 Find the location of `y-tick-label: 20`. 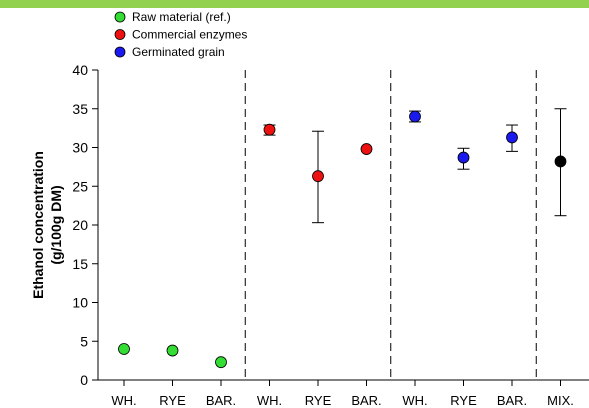

y-tick-label: 20 is located at coordinates (80, 225).